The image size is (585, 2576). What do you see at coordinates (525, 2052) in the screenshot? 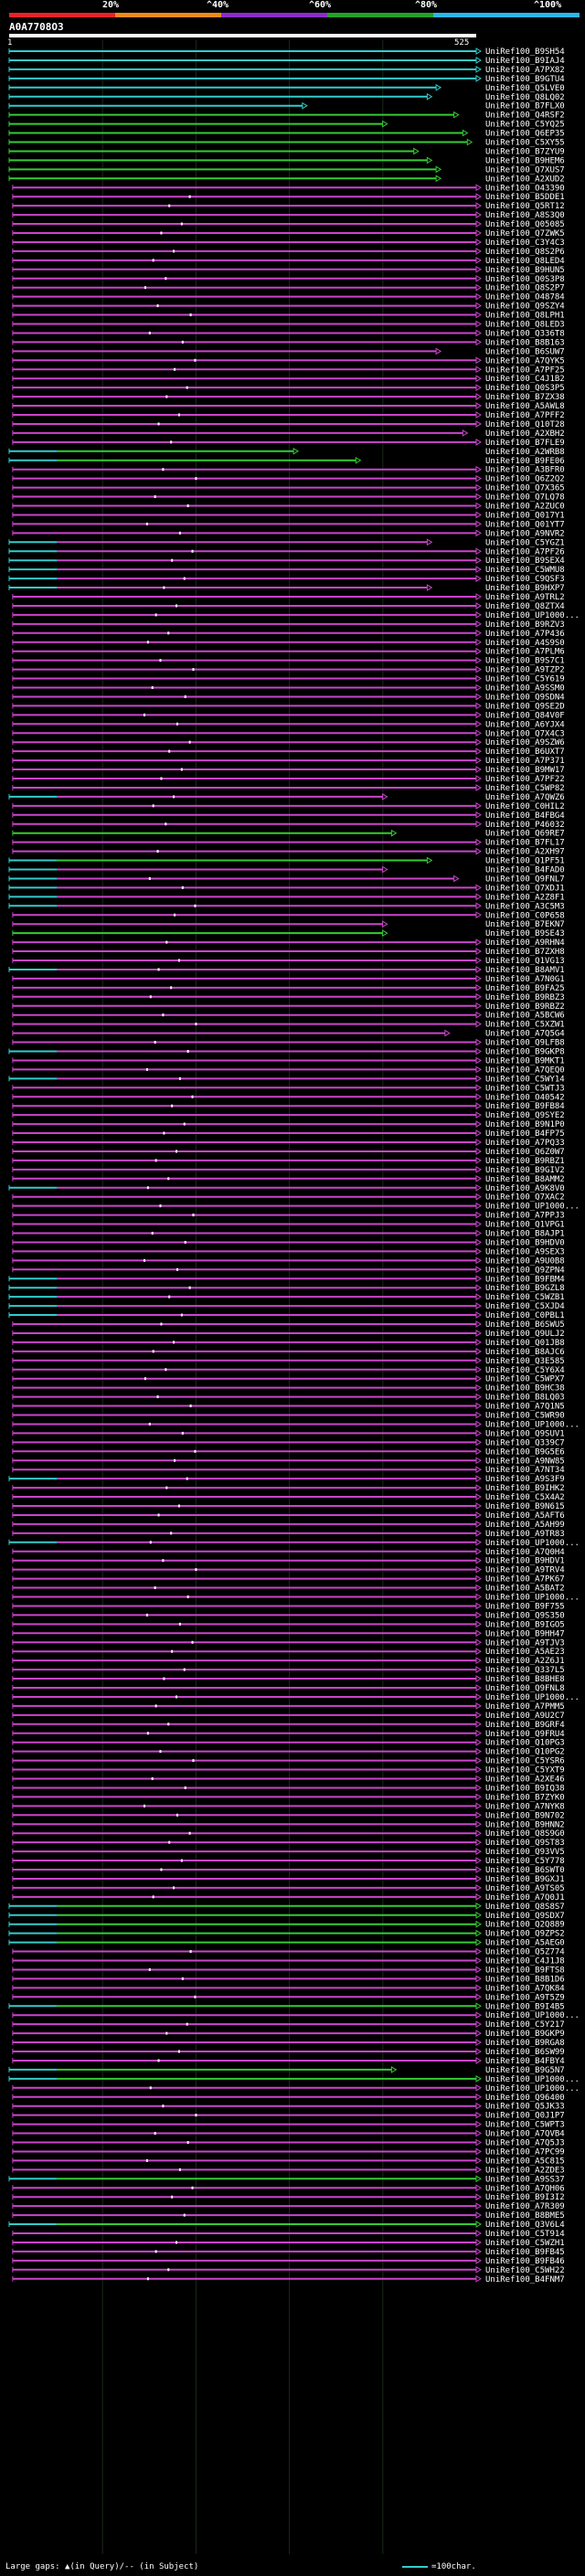
I see `hit-label: UniRef100_B6SW99` at bounding box center [525, 2052].